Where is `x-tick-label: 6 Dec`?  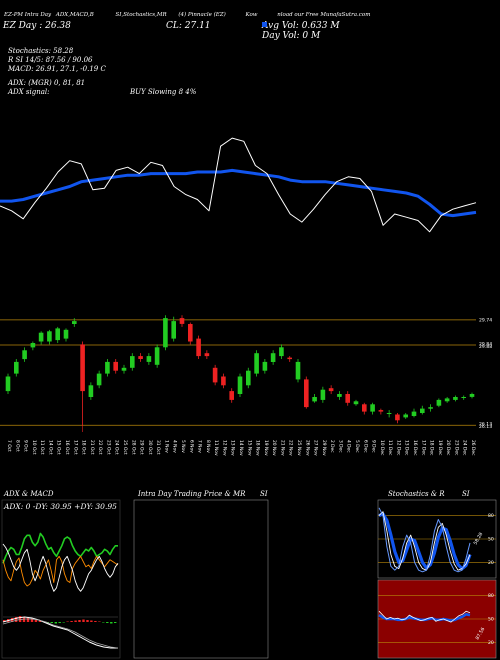 x-tick-label: 6 Dec is located at coordinates (365, 446).